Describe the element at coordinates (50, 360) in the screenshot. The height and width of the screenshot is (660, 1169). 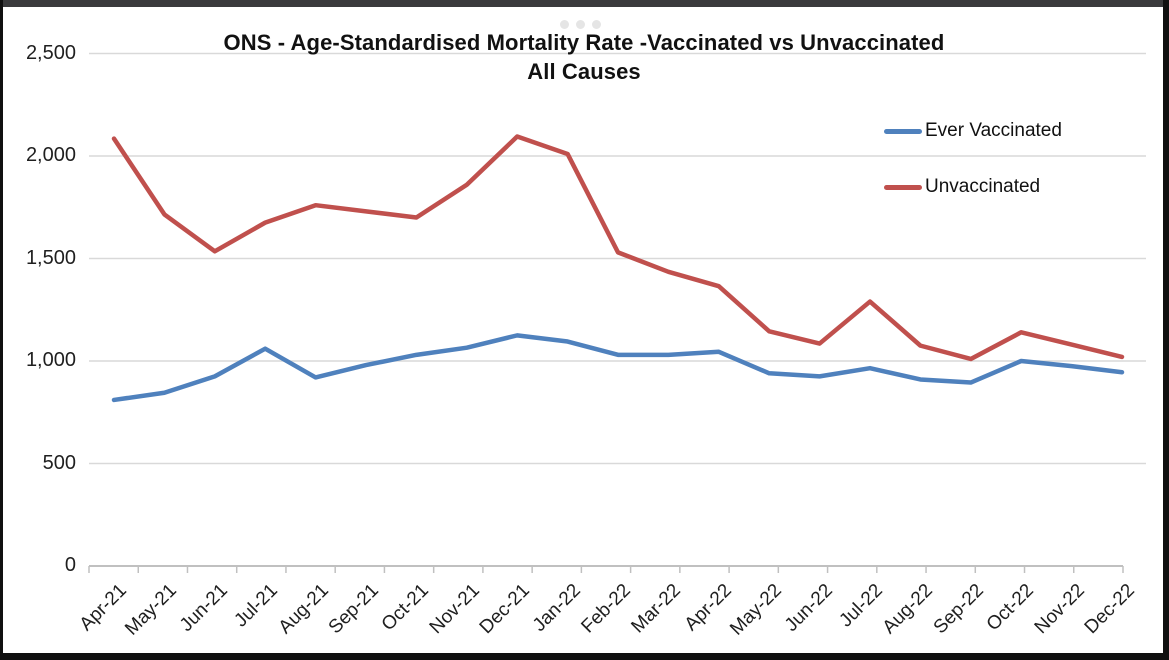
I see `y-axis-label: 1,000` at that location.